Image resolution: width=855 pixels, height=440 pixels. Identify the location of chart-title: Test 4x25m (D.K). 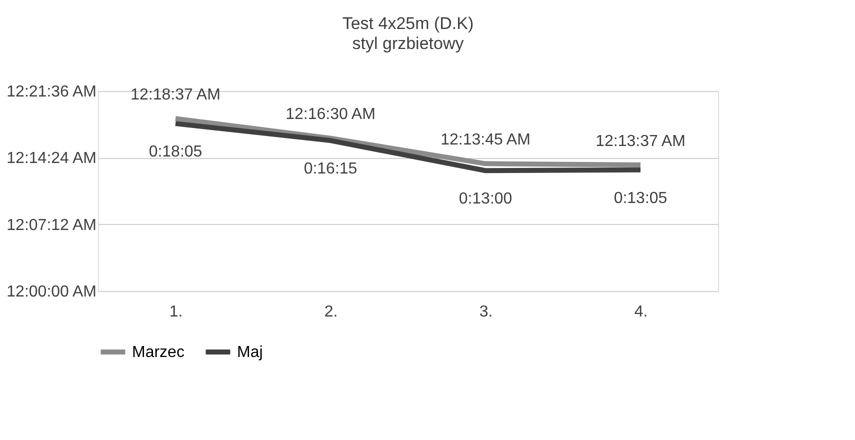
(408, 23).